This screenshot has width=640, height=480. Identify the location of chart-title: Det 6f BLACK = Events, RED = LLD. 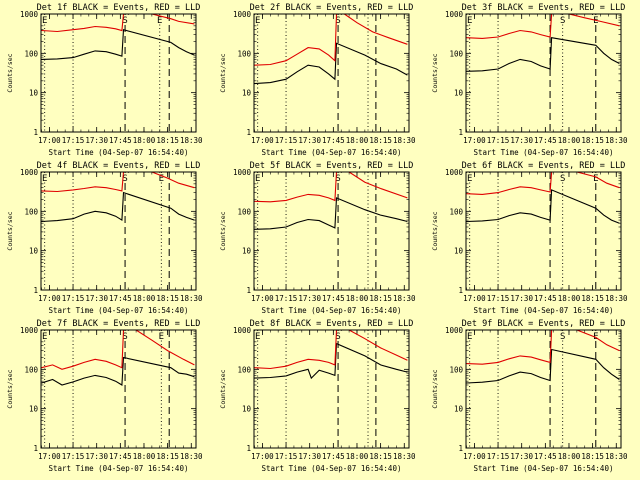
(544, 166).